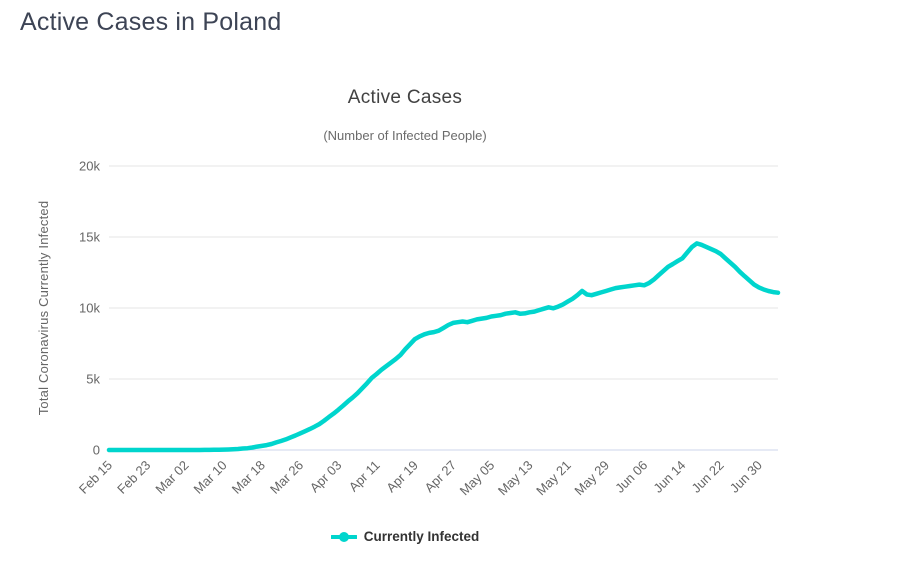 This screenshot has width=906, height=576. I want to click on x-tick-label: May 29, so click(591, 478).